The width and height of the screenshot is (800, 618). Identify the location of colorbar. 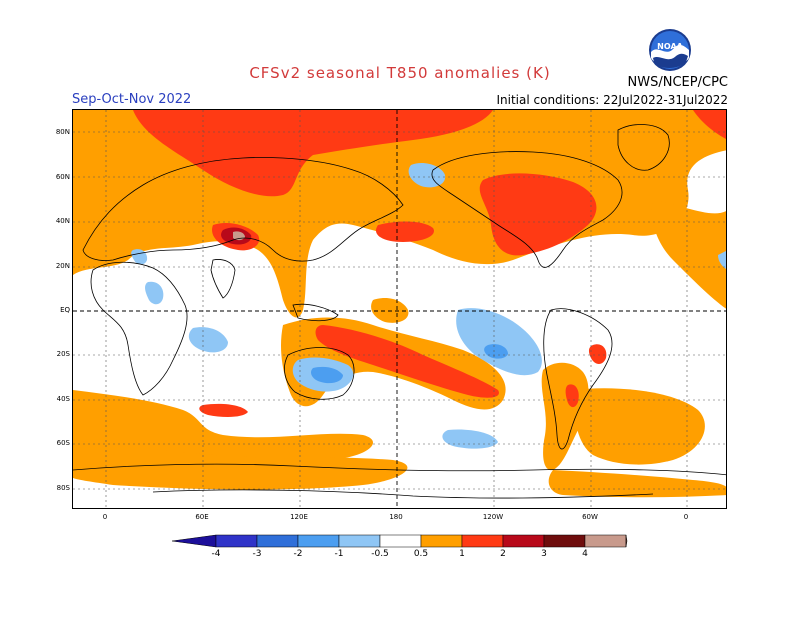
(399, 541).